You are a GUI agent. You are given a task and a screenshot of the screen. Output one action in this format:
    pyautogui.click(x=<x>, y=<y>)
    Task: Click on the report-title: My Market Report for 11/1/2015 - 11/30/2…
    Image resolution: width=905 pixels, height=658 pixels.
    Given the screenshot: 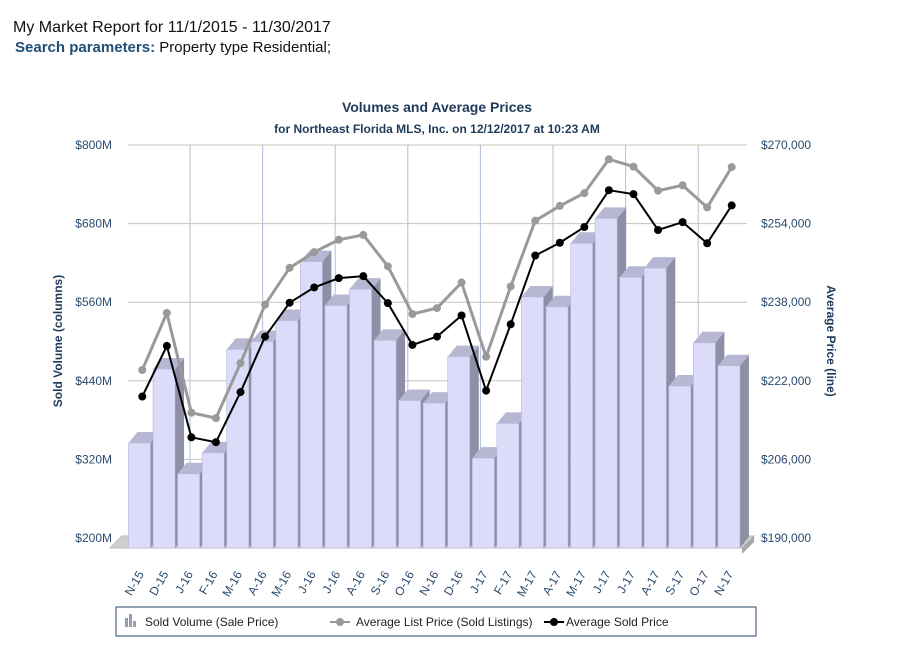 What is the action you would take?
    pyautogui.click(x=172, y=27)
    